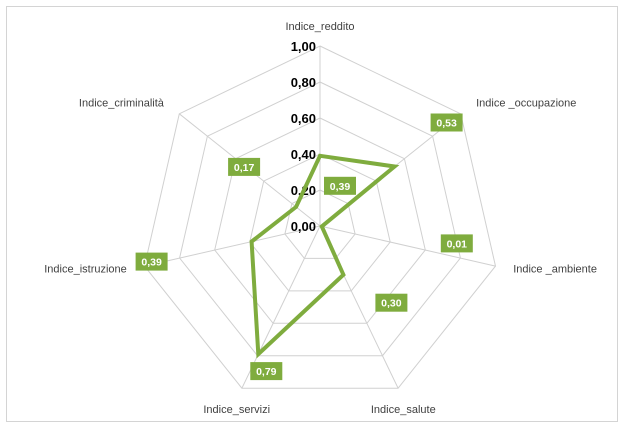 The height and width of the screenshot is (429, 625). I want to click on data-label-text: 0,53, so click(446, 124).